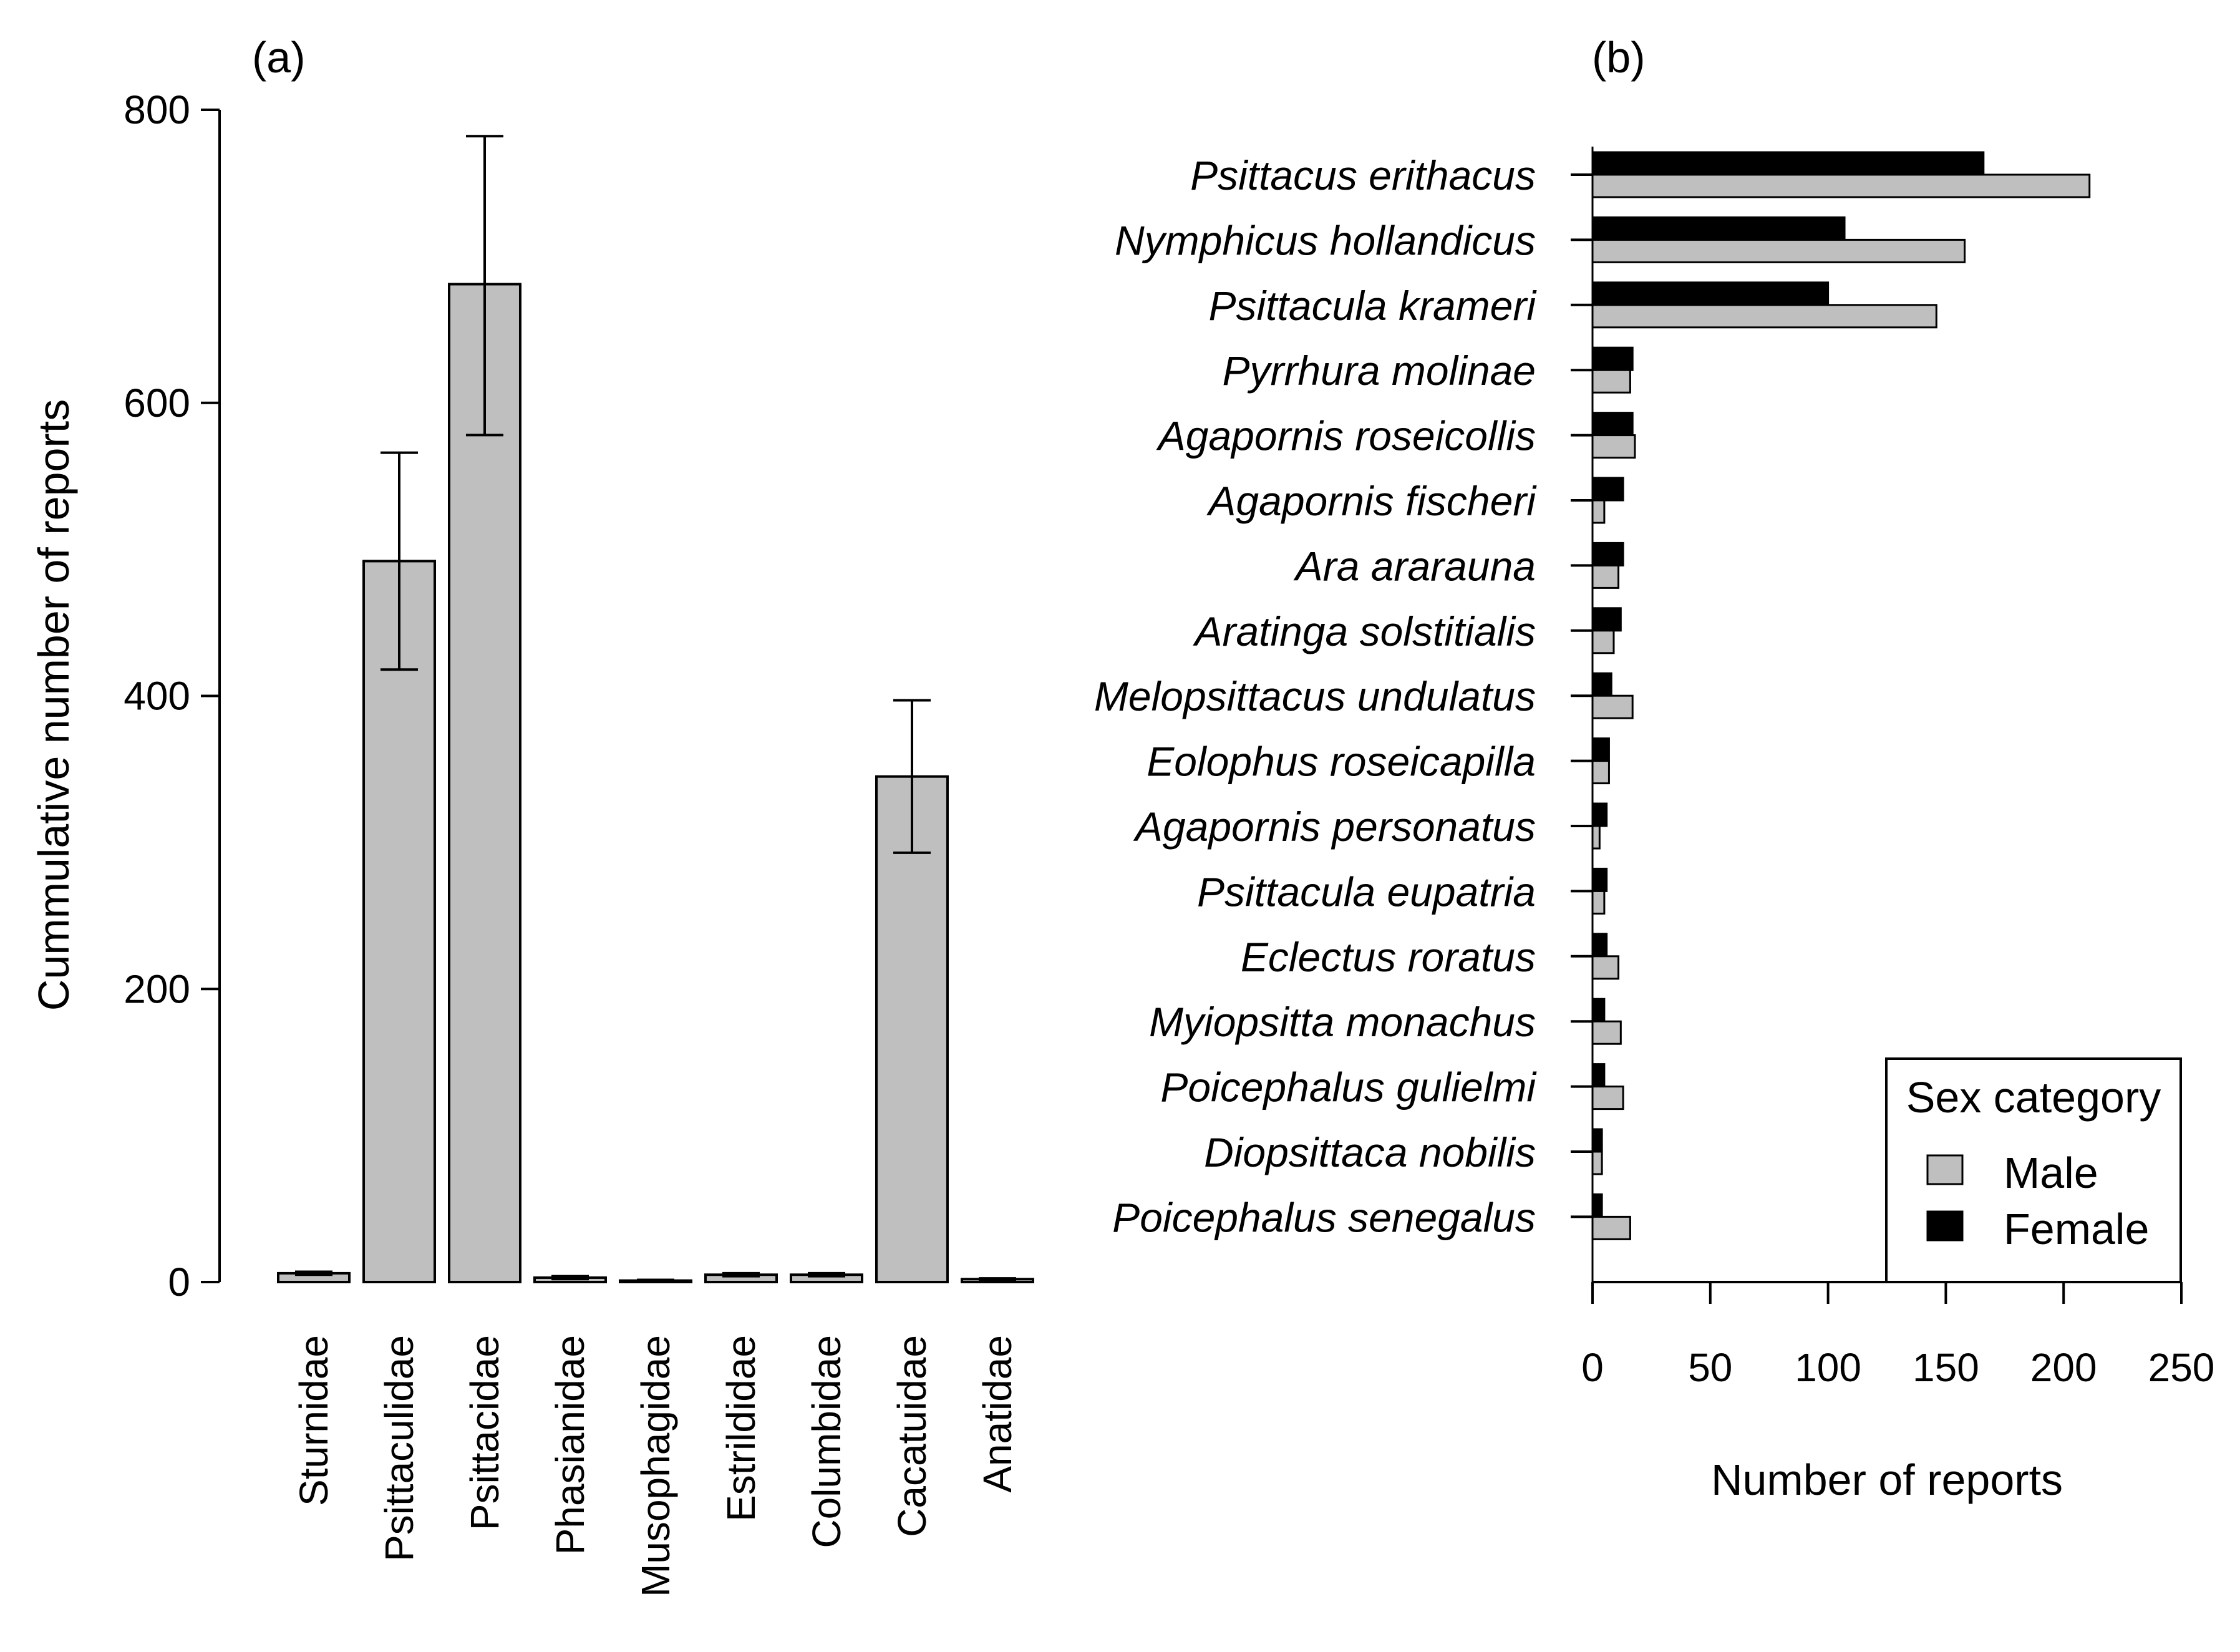 The height and width of the screenshot is (1652, 2240). Describe the element at coordinates (279, 57) in the screenshot. I see `panel-a-label: (a)` at that location.